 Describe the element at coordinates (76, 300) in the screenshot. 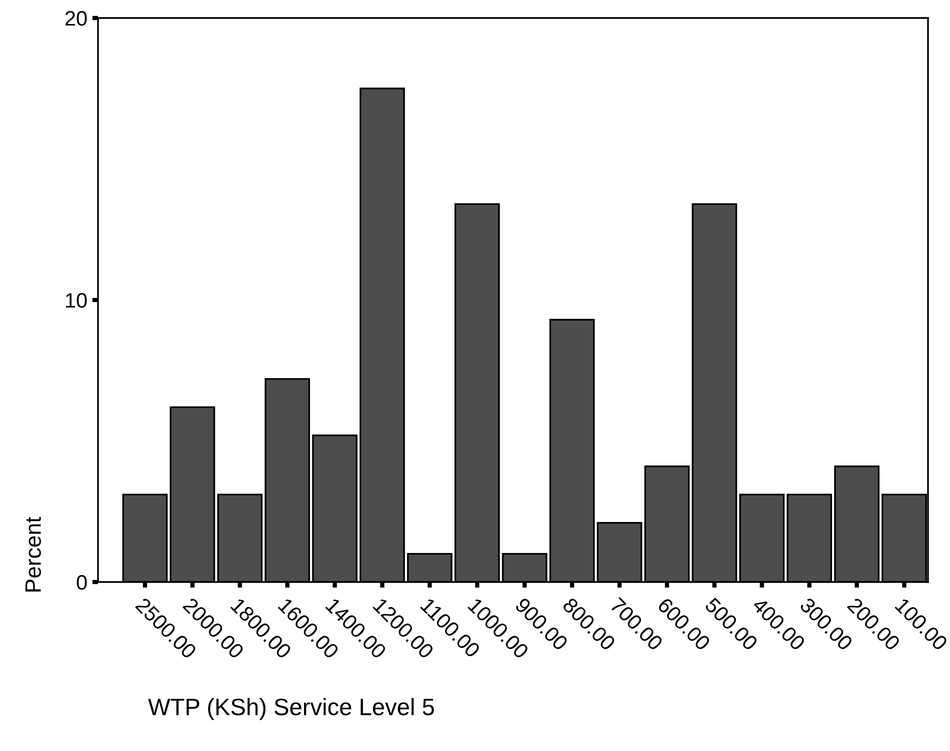

I see `y-tick-label: 10` at that location.